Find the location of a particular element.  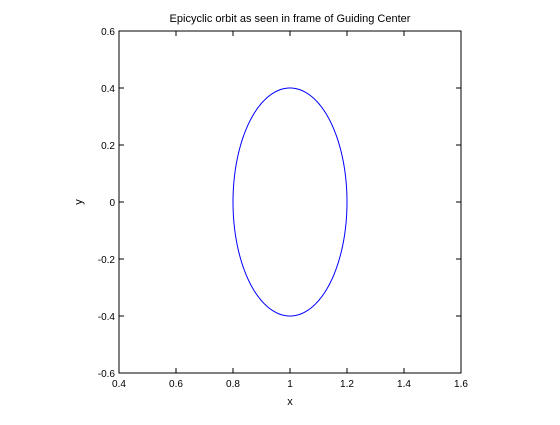

y-tick-label: 0.2 is located at coordinates (108, 146).